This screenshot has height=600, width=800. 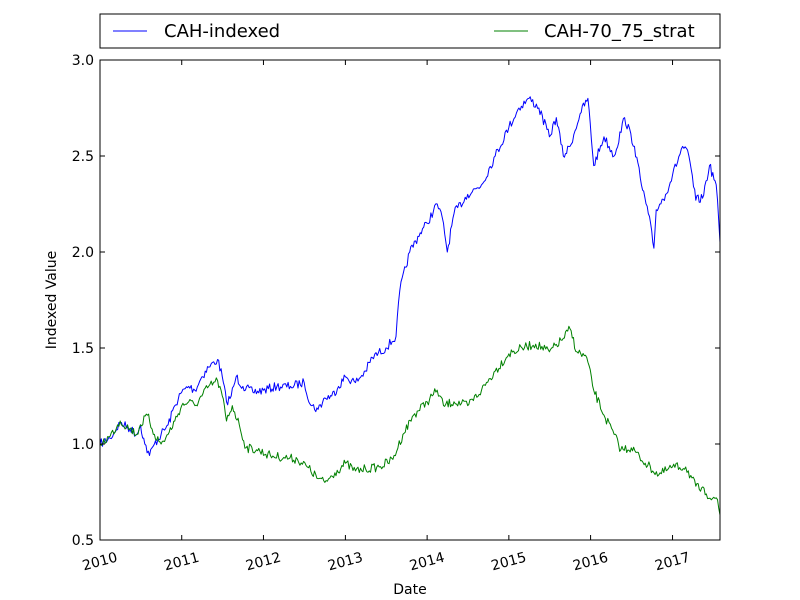 I want to click on legend-frame, so click(x=410, y=31).